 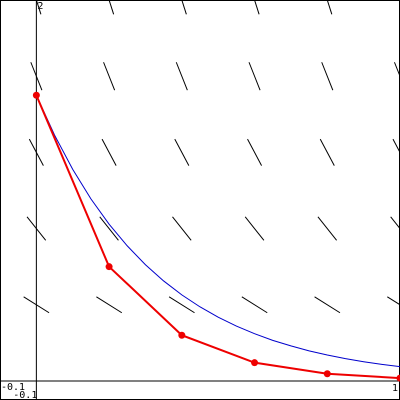 What do you see at coordinates (13, 387) in the screenshot?
I see `x-tick-label: -0.1` at bounding box center [13, 387].